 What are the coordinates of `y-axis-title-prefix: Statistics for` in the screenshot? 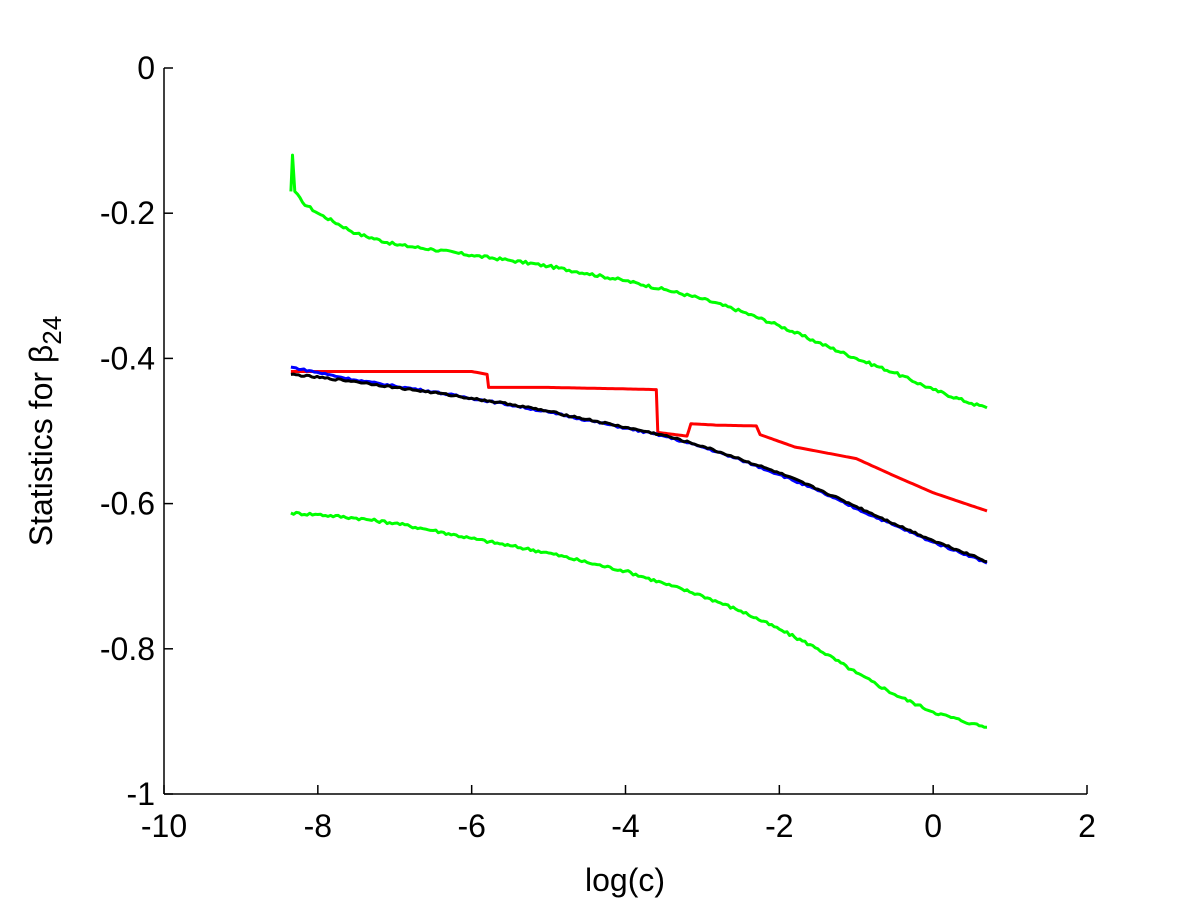 It's located at (41, 454).